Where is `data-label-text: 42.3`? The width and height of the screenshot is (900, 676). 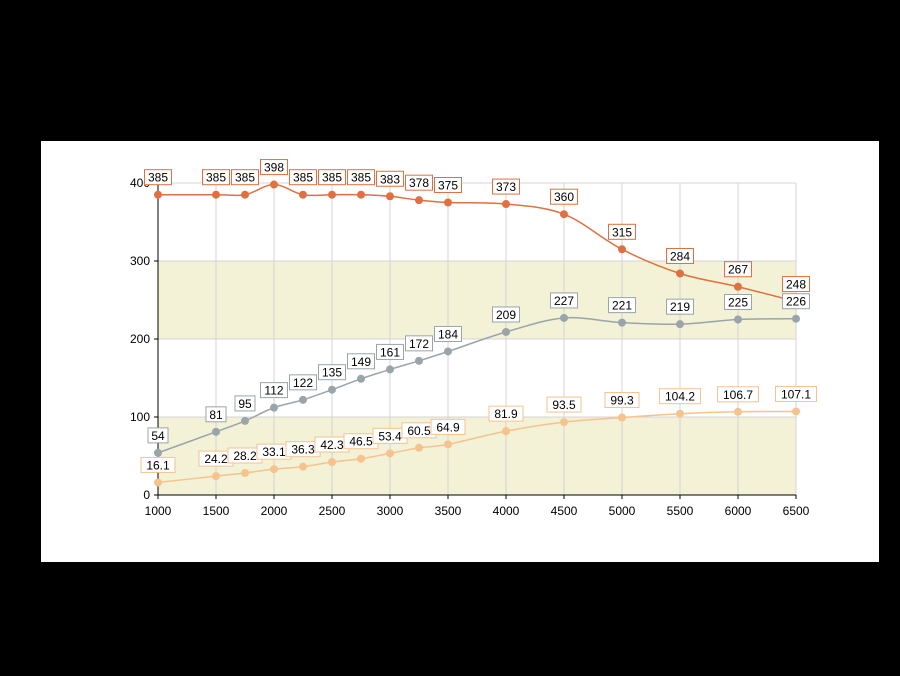 data-label-text: 42.3 is located at coordinates (332, 445).